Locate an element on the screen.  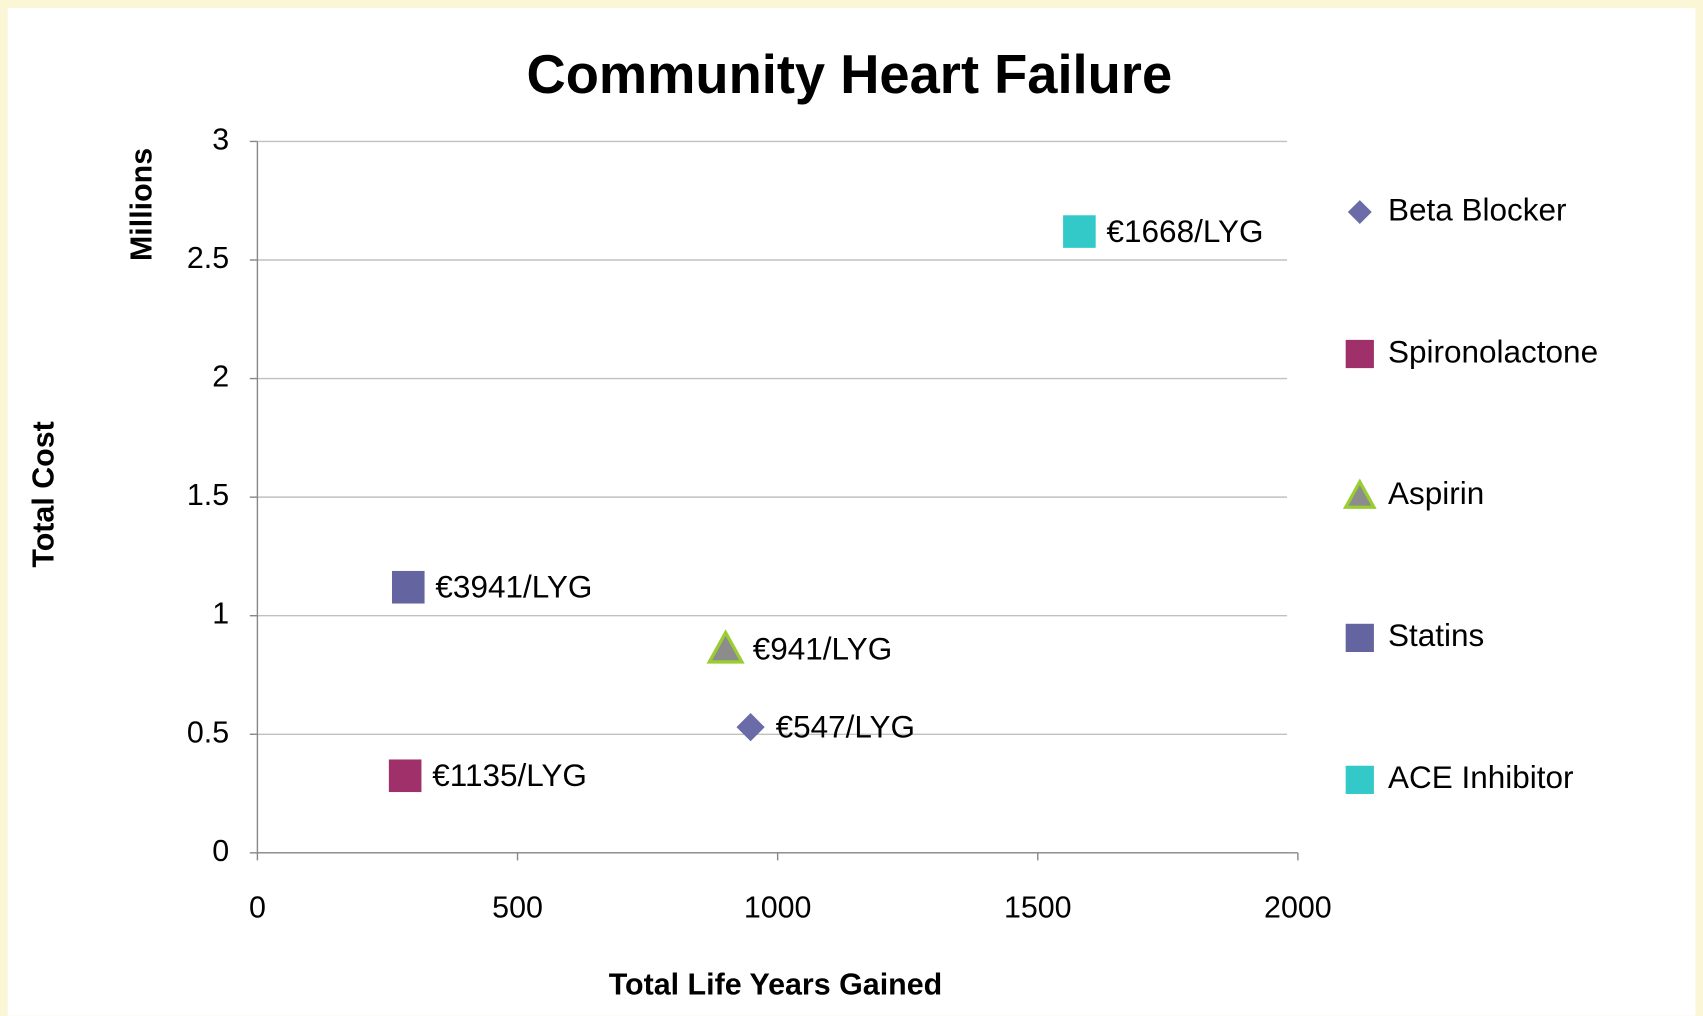
data-label: €3941/LYG is located at coordinates (513, 587).